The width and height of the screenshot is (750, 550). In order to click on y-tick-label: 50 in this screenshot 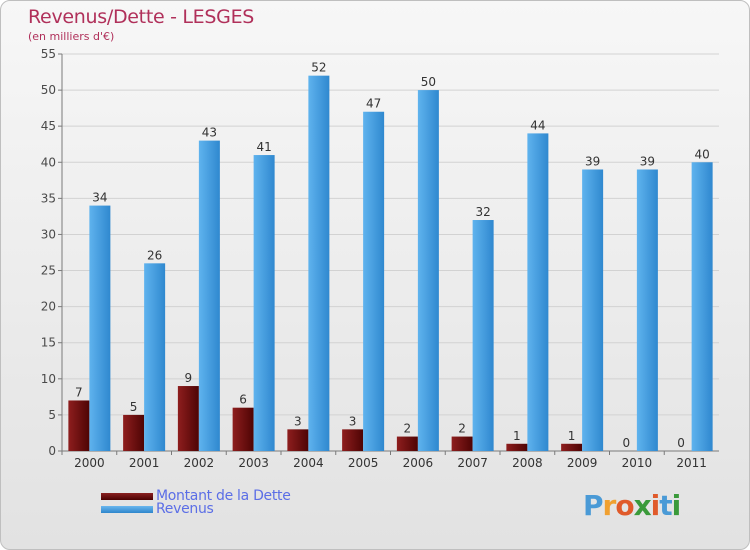, I will do `click(48, 90)`.